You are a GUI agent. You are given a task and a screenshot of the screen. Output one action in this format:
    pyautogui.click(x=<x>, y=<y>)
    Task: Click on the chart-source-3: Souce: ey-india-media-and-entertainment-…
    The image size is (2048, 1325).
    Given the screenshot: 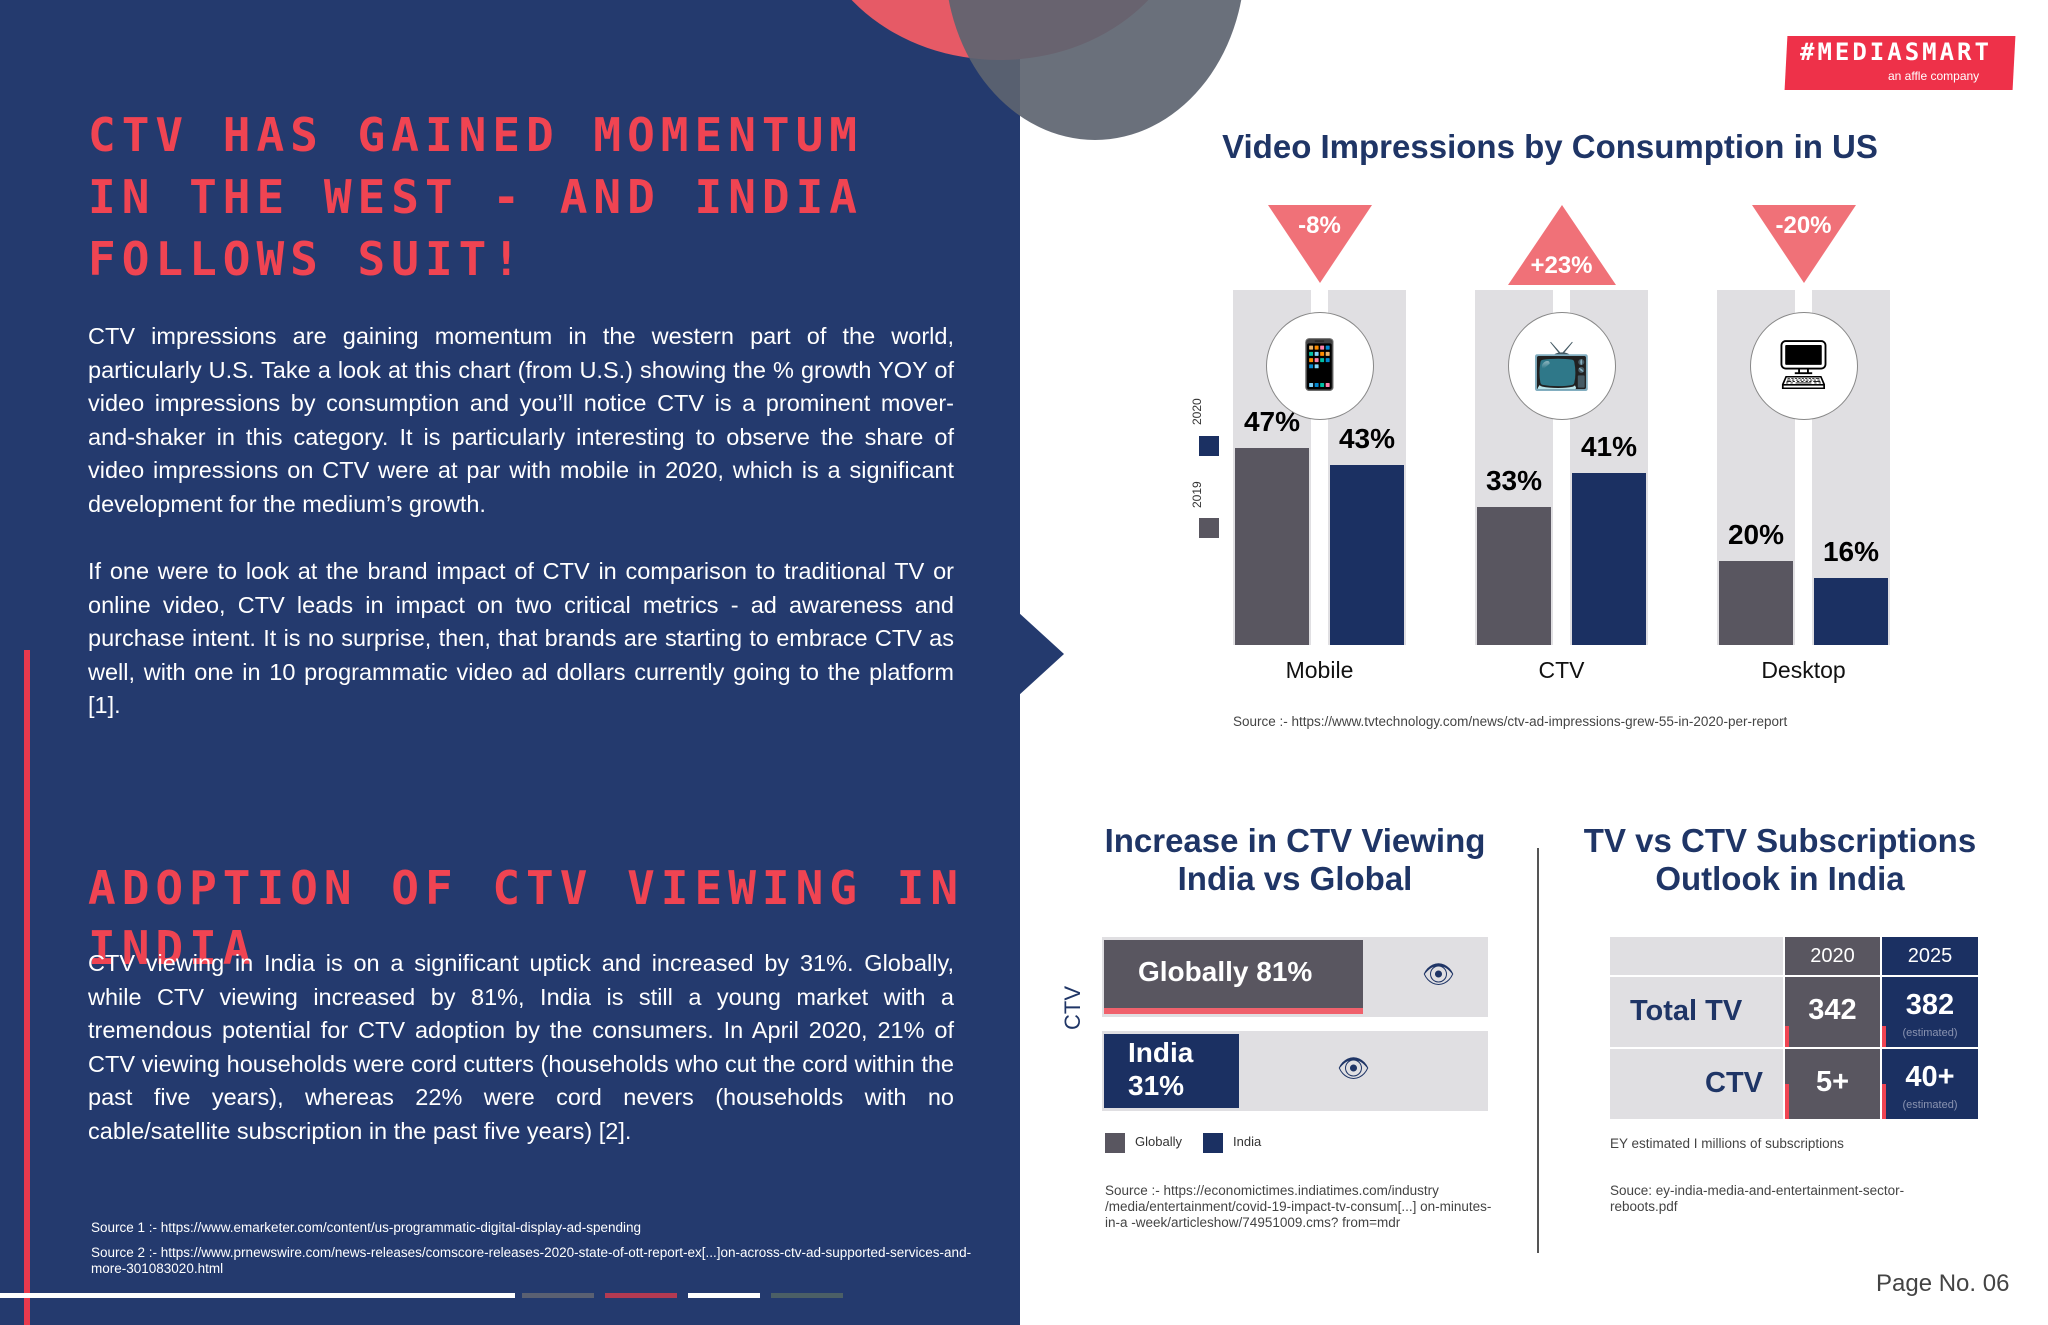 What is the action you would take?
    pyautogui.click(x=1757, y=1198)
    